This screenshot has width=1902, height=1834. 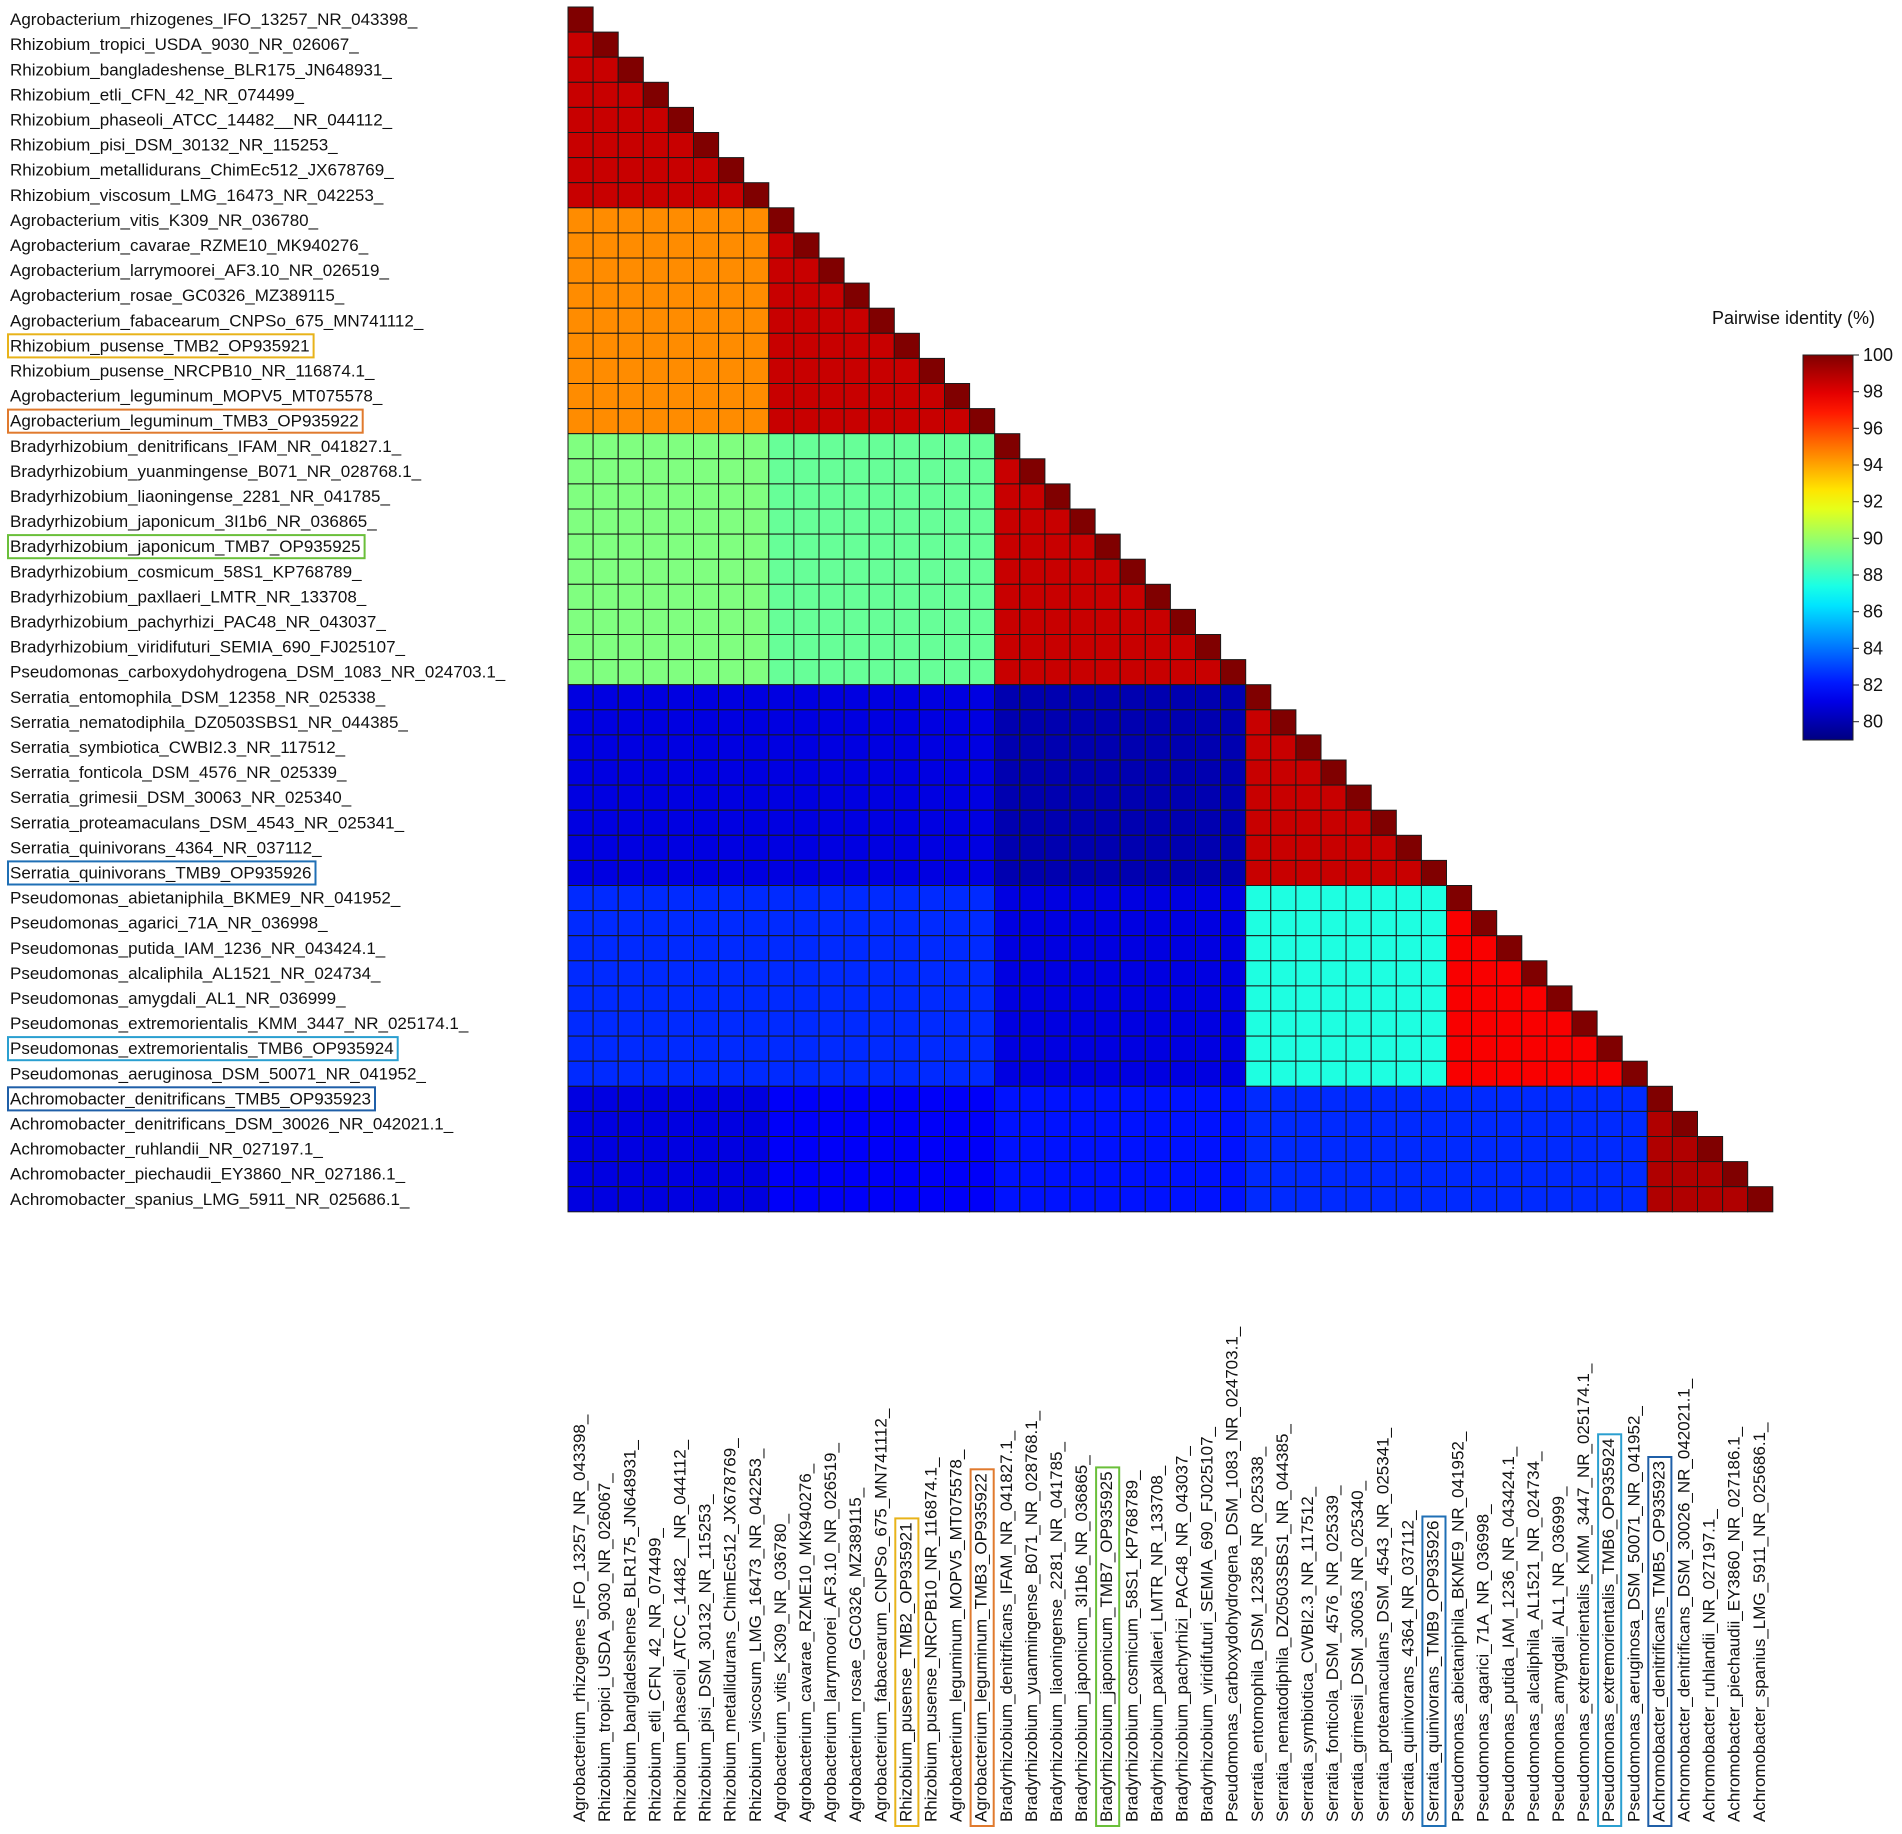 I want to click on column-label: Rhizobium_viscosum_LMG_16473_NR_042253_, so click(x=755, y=1635).